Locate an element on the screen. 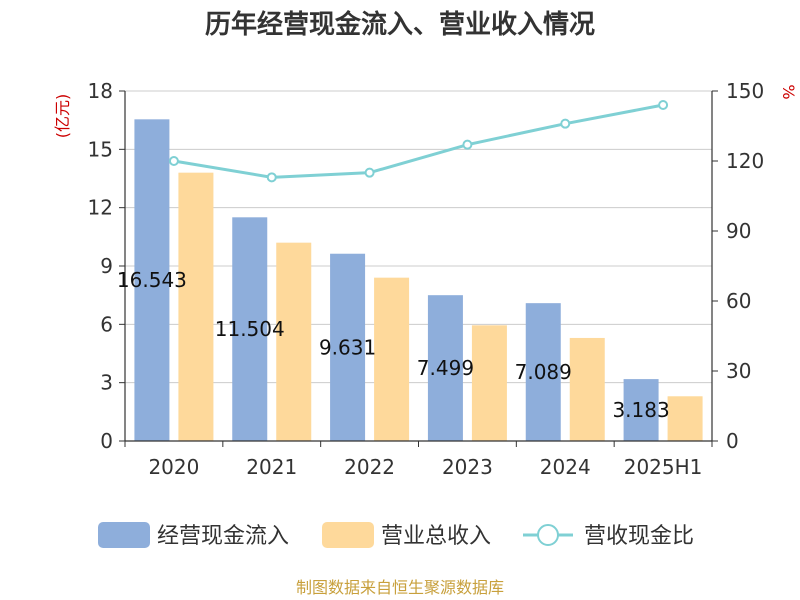 The width and height of the screenshot is (800, 600). cash-inflow-value-label: 16.543 is located at coordinates (152, 280).